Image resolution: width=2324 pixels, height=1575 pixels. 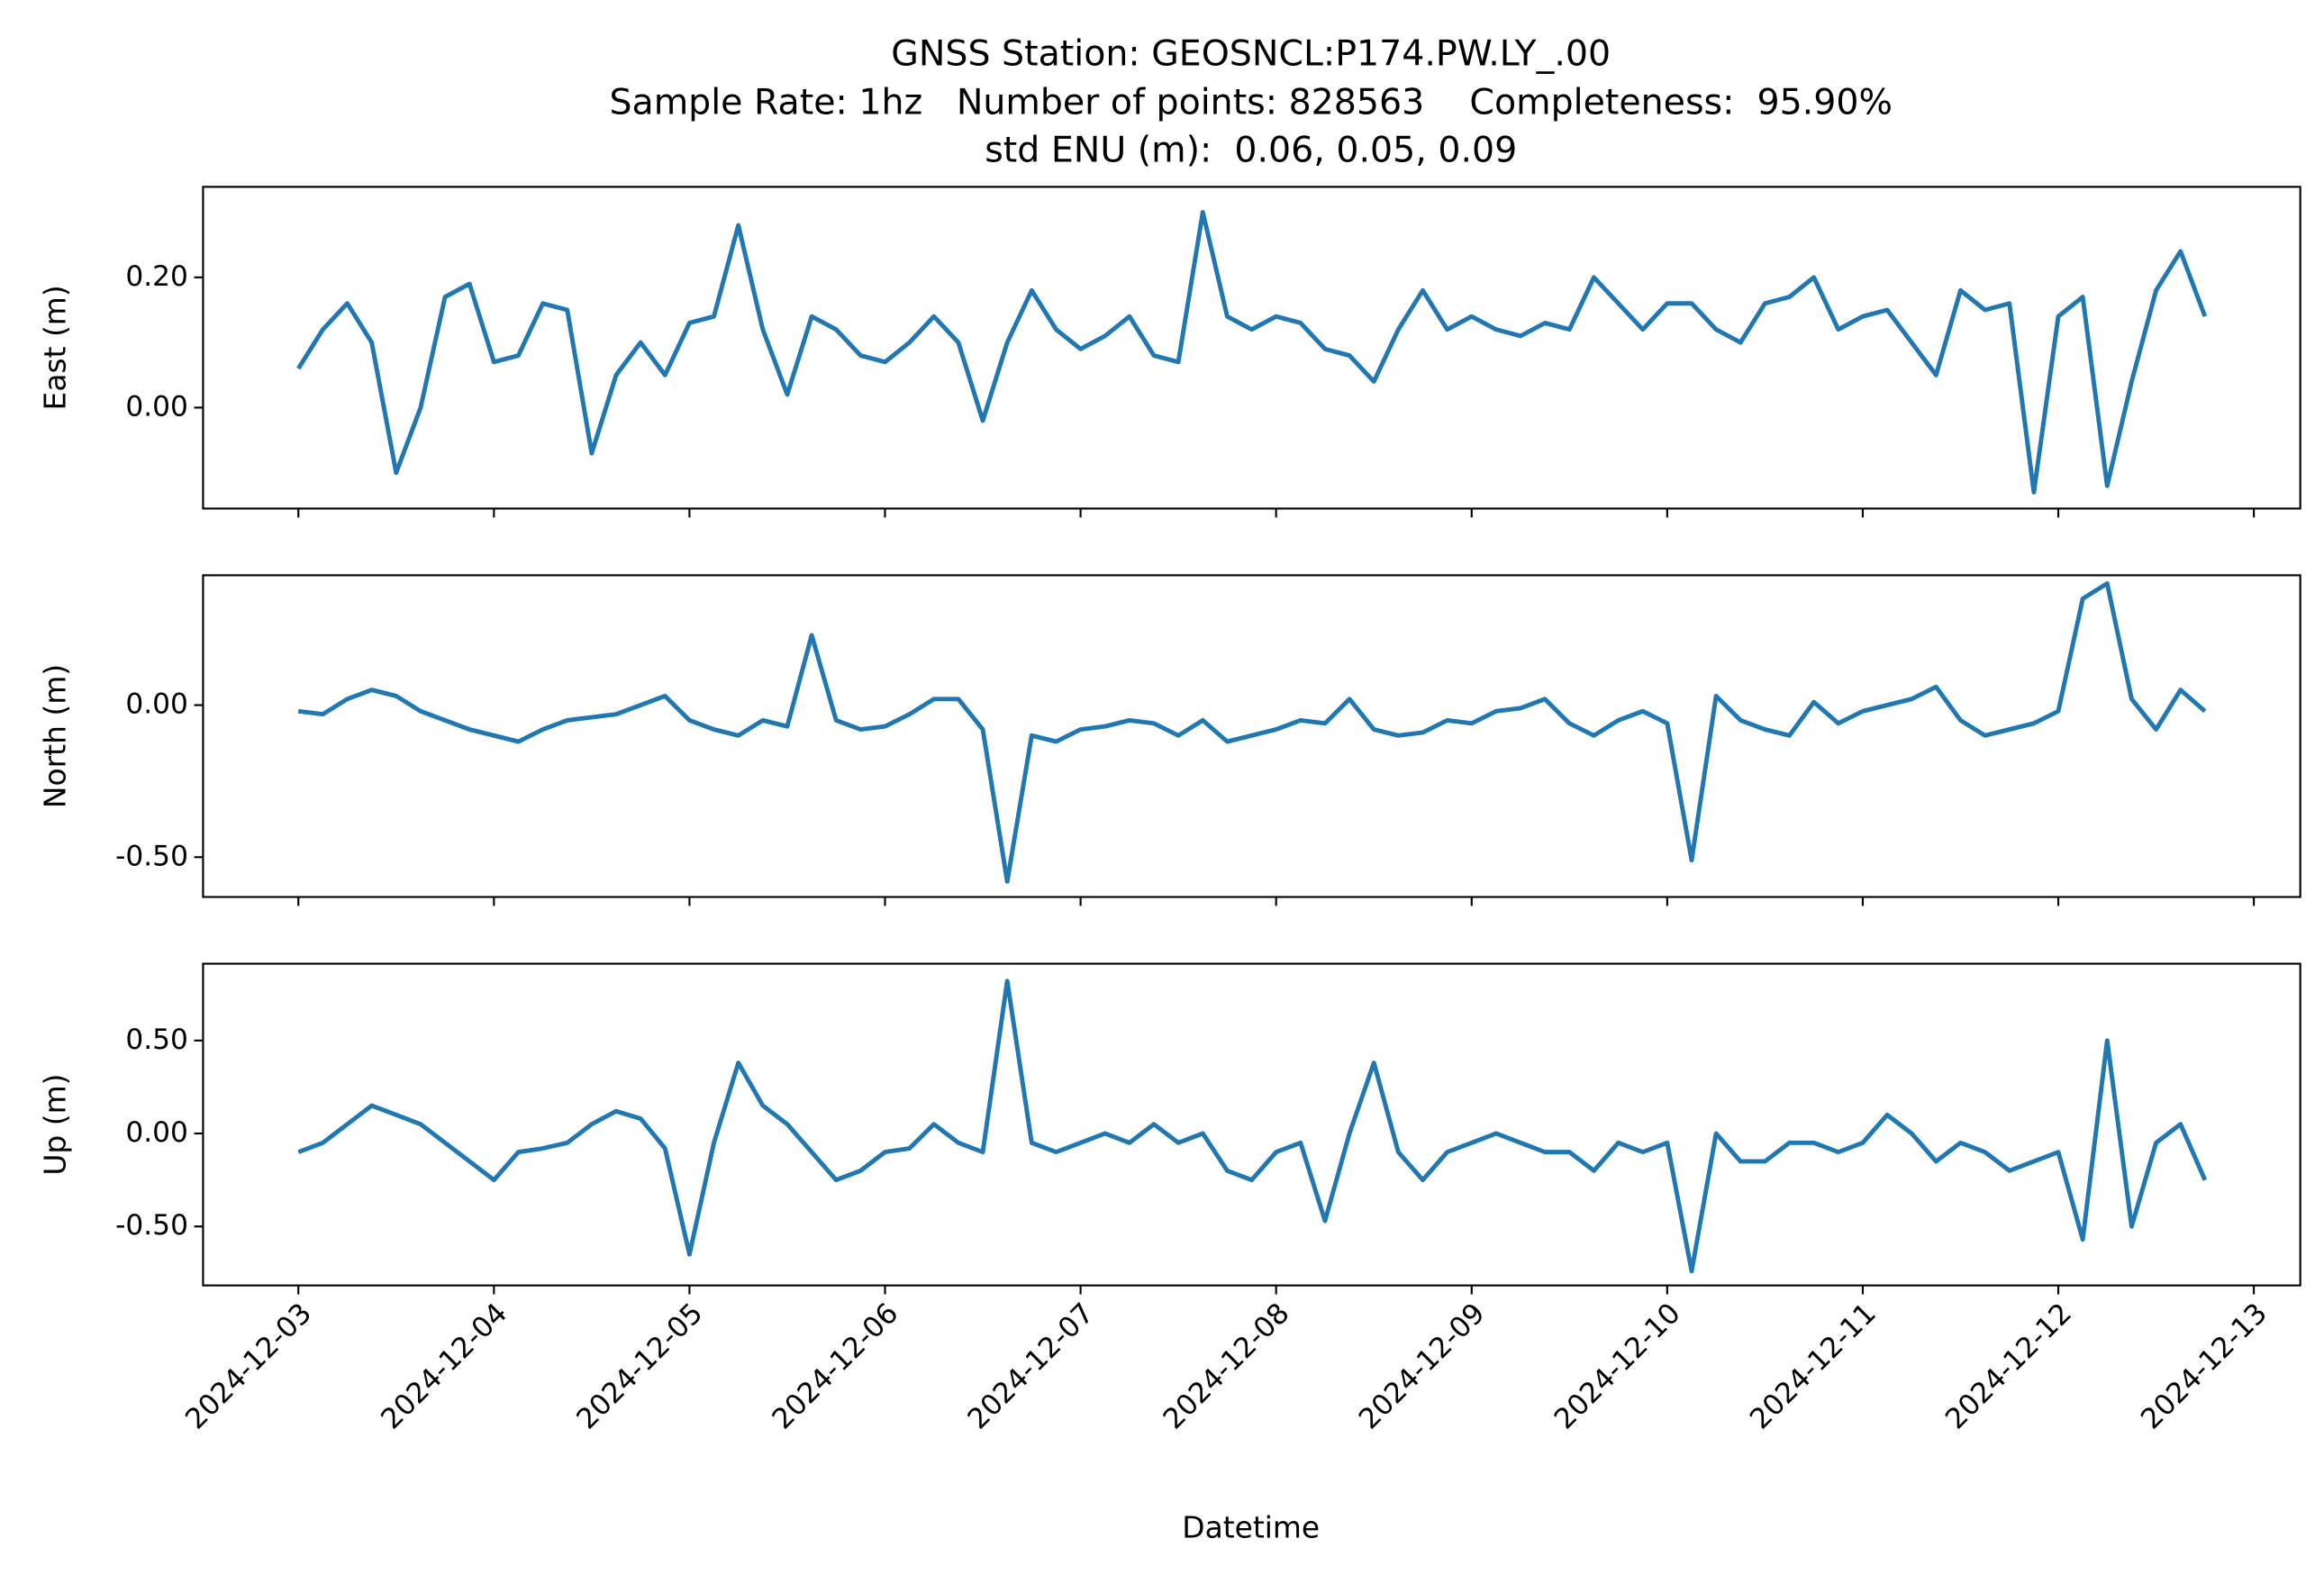 What do you see at coordinates (640, 1366) in the screenshot?
I see `x-tick-label: 2024-12-05` at bounding box center [640, 1366].